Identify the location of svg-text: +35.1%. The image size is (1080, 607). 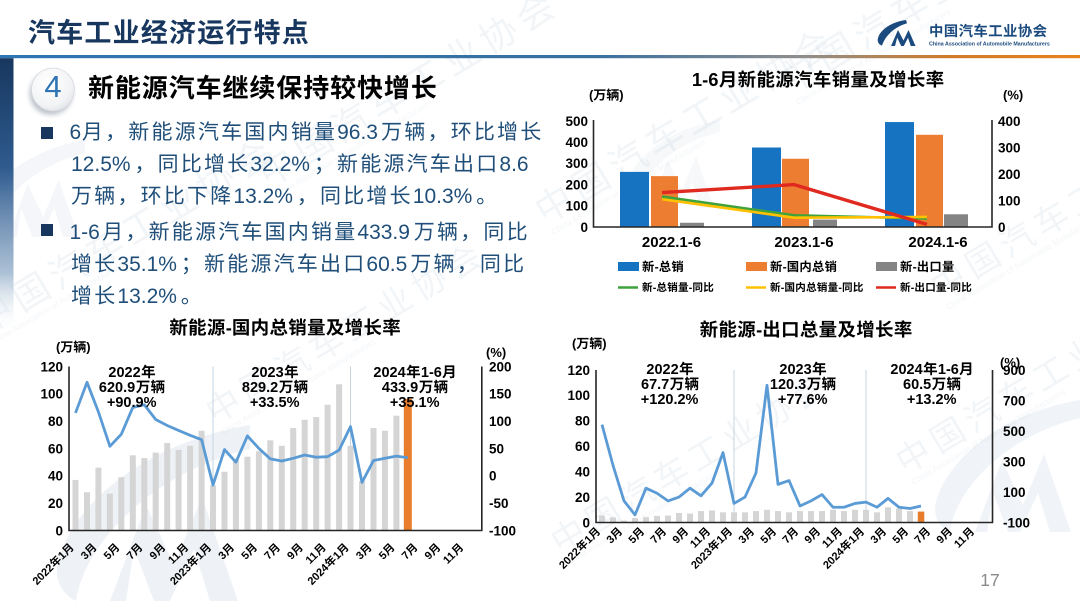
(415, 403).